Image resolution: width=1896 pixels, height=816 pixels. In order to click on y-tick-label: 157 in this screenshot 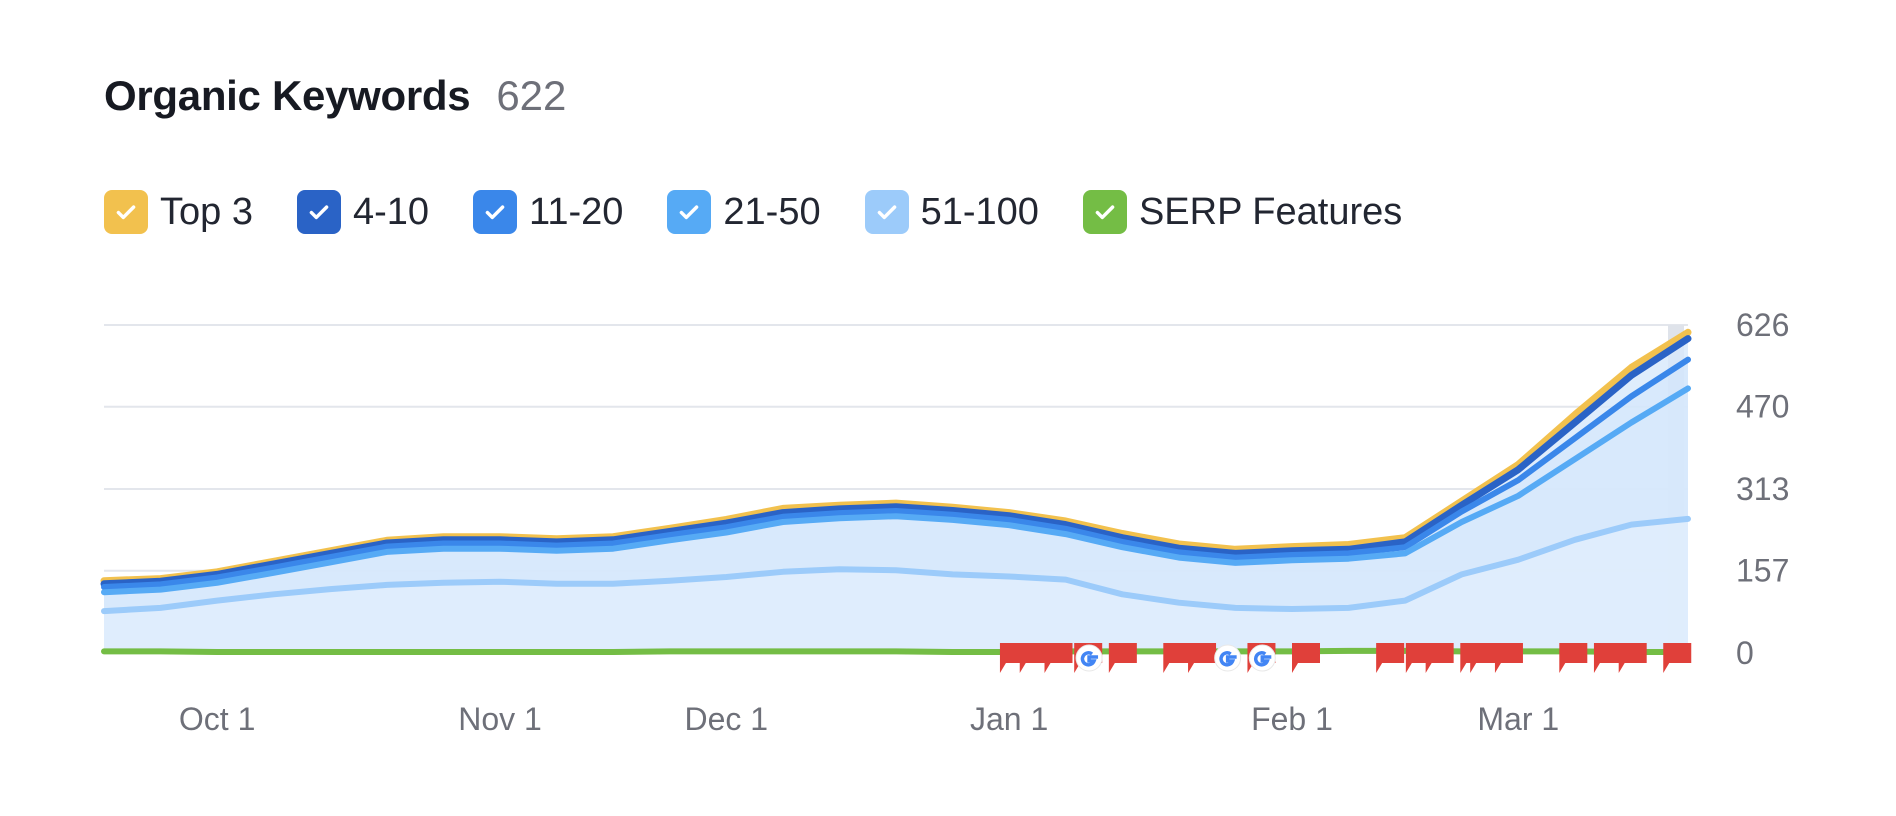, I will do `click(1762, 571)`.